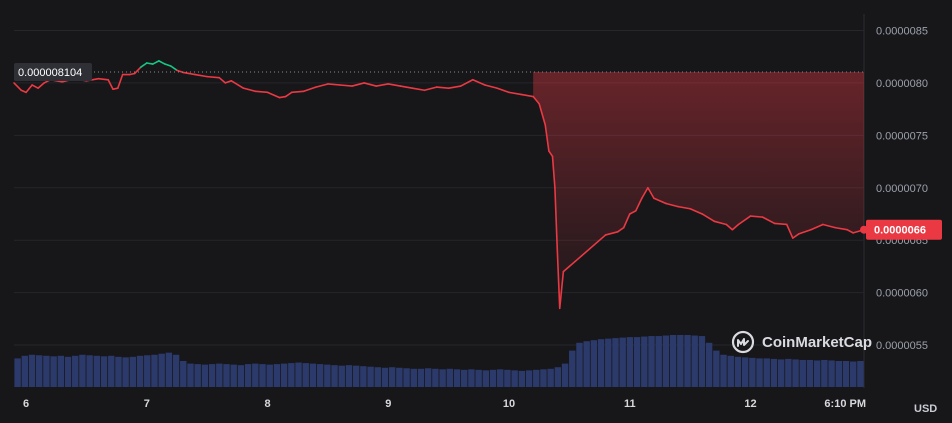 The height and width of the screenshot is (423, 952). What do you see at coordinates (817, 342) in the screenshot?
I see `watermark-text: CoinMarketCap` at bounding box center [817, 342].